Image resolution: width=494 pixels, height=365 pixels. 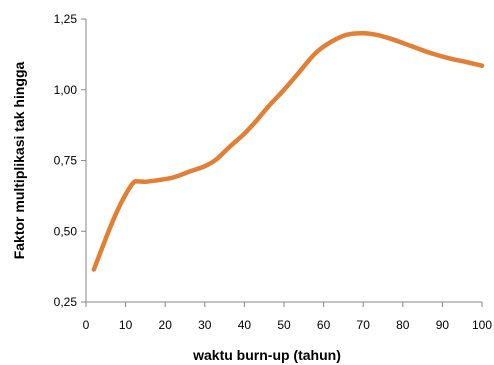 I want to click on x-tick-label: 10, so click(x=126, y=325).